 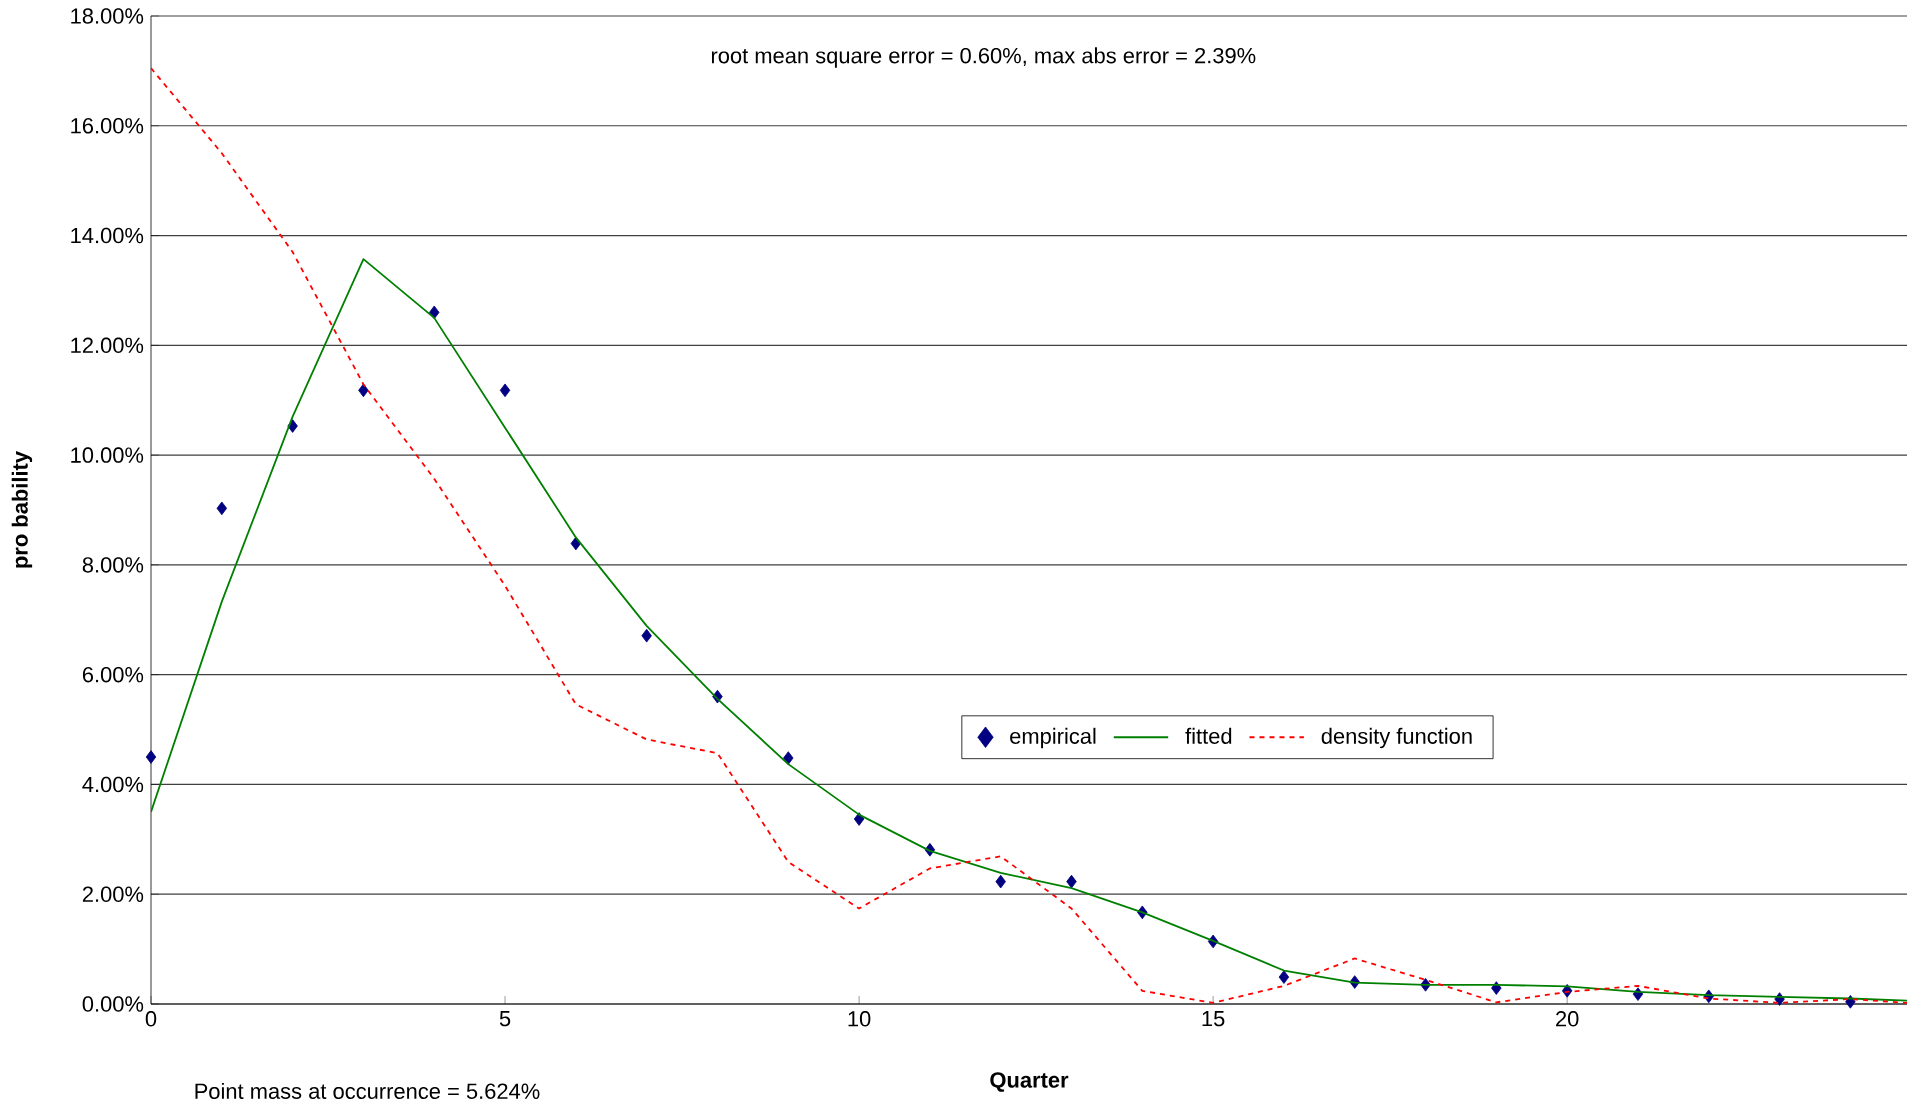 I want to click on y-tick-label: 12.00%, so click(x=107, y=345).